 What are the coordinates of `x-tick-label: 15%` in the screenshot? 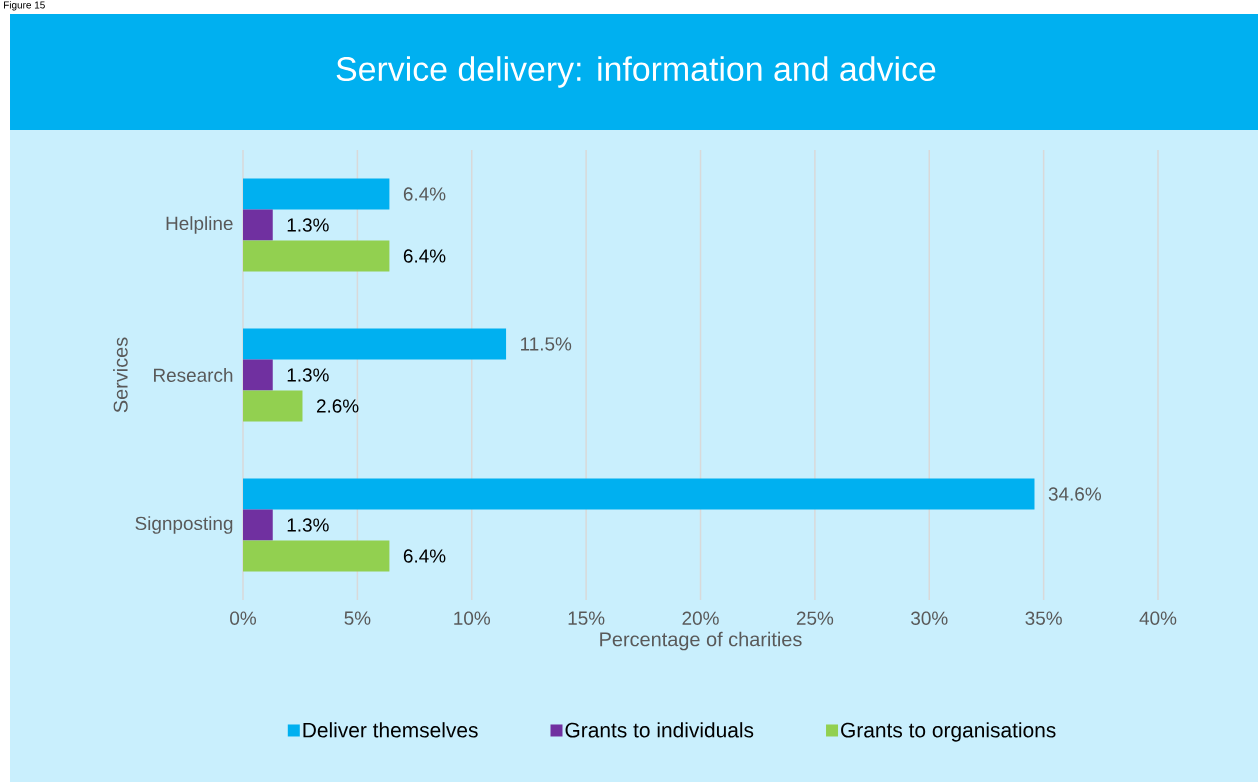 It's located at (586, 618).